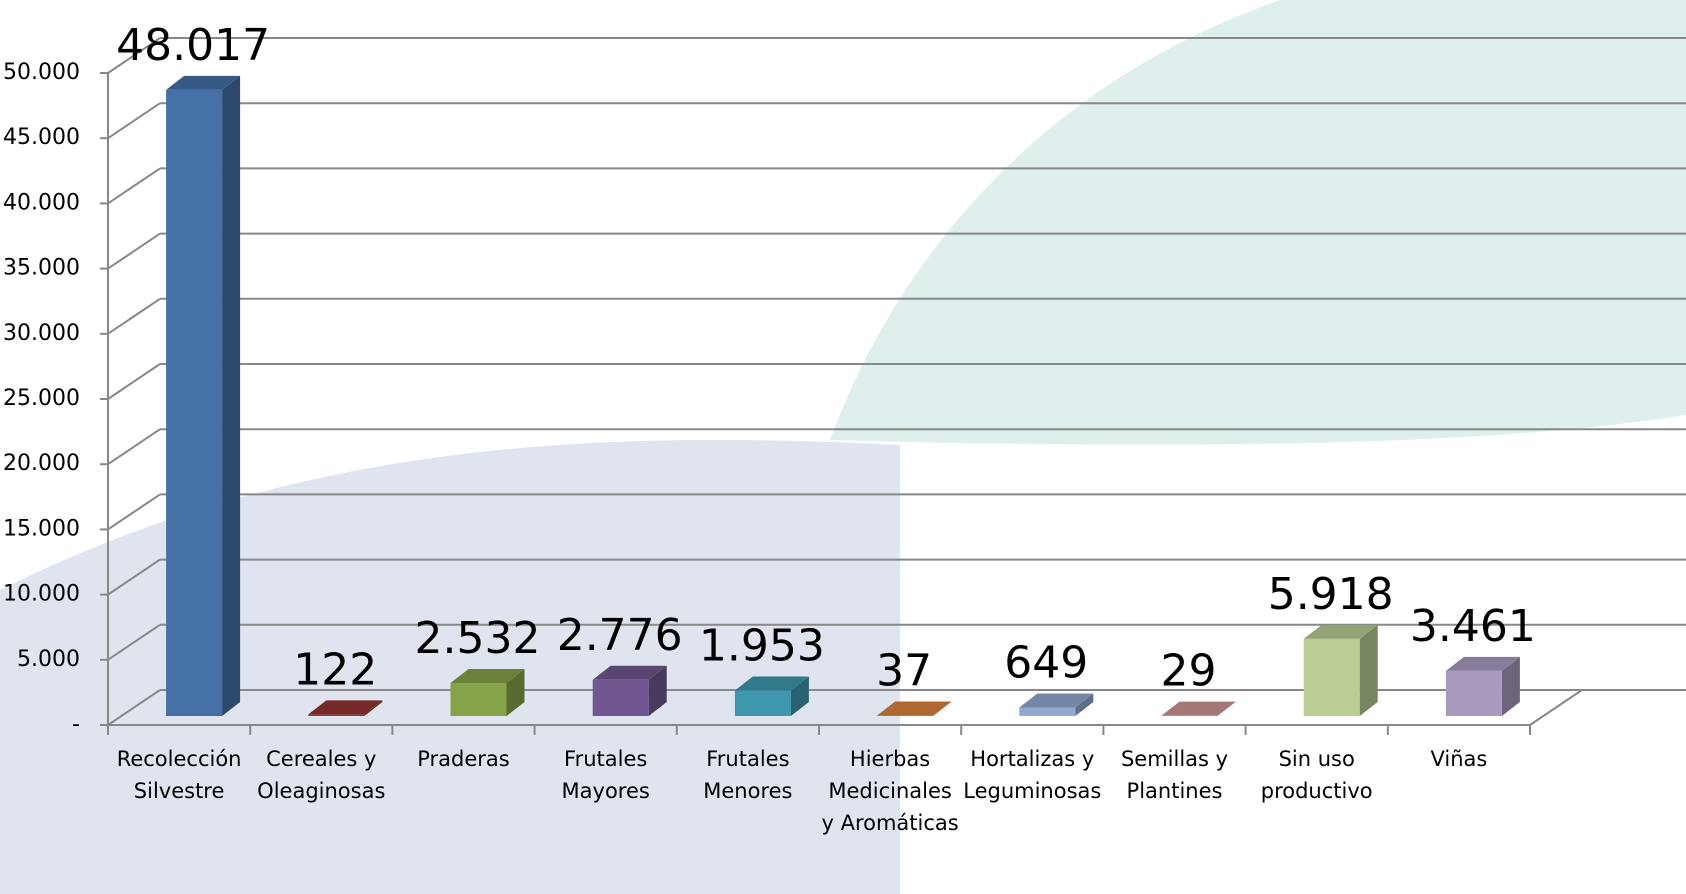  What do you see at coordinates (605, 775) in the screenshot?
I see `x-tick-label: Frutales Mayores` at bounding box center [605, 775].